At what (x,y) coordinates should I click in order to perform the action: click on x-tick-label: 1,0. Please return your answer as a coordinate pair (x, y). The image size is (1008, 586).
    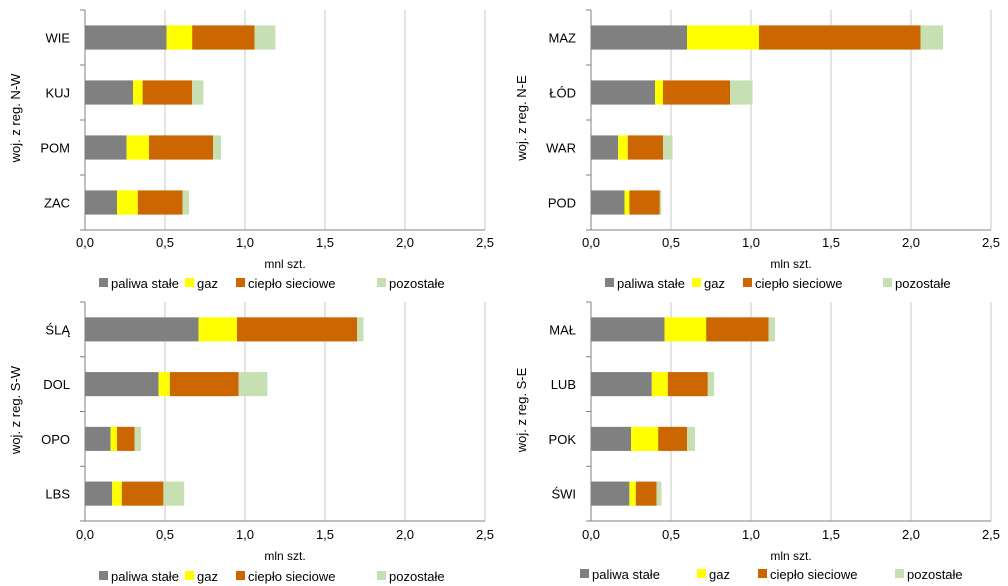
    Looking at the image, I should click on (245, 242).